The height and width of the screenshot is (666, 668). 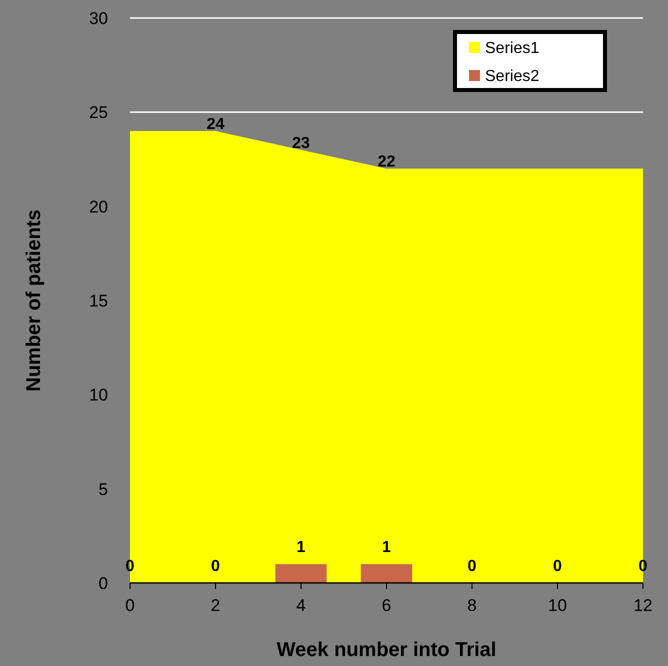 What do you see at coordinates (34, 300) in the screenshot?
I see `y-axis-title: Number of patients` at bounding box center [34, 300].